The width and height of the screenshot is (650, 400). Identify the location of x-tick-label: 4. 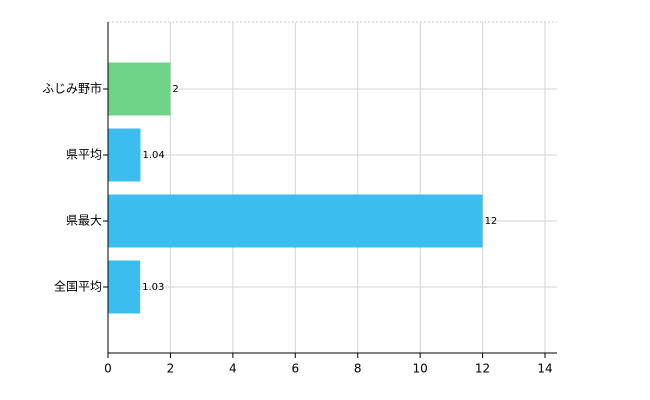
(233, 369).